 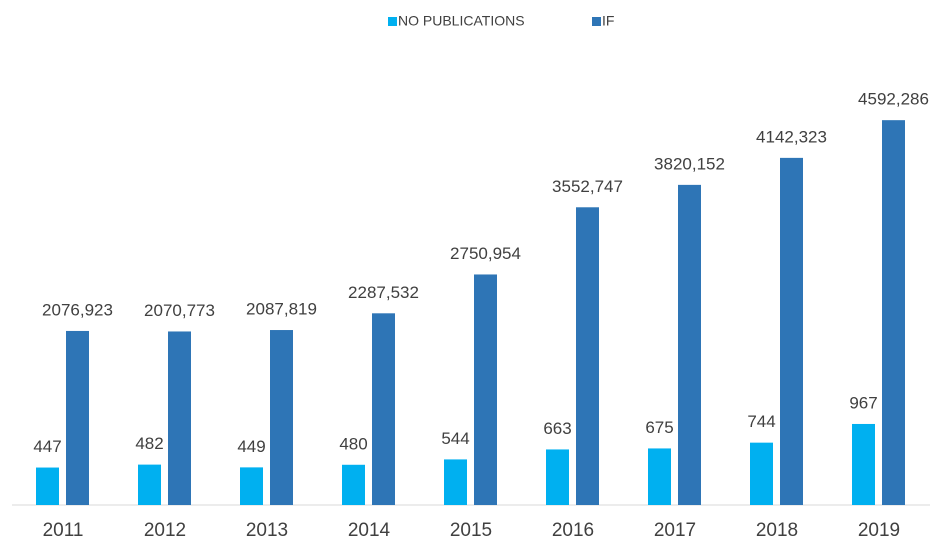 I want to click on data-label: 449, so click(x=251, y=446).